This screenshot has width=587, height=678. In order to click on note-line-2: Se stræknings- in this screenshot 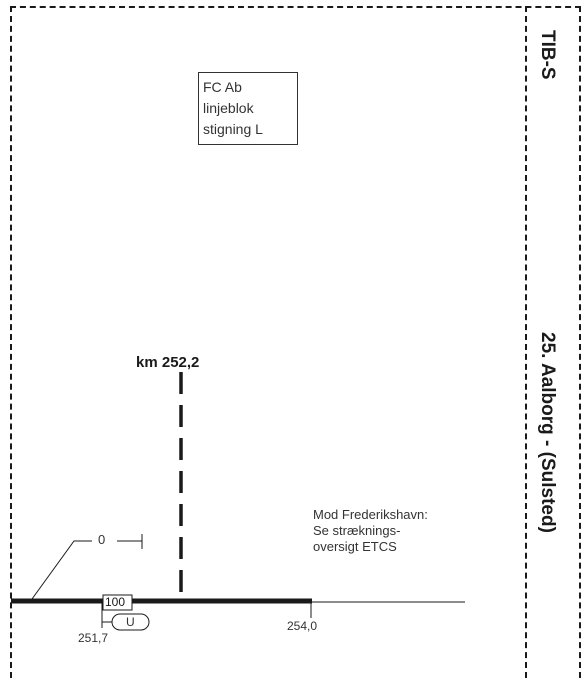, I will do `click(357, 530)`.